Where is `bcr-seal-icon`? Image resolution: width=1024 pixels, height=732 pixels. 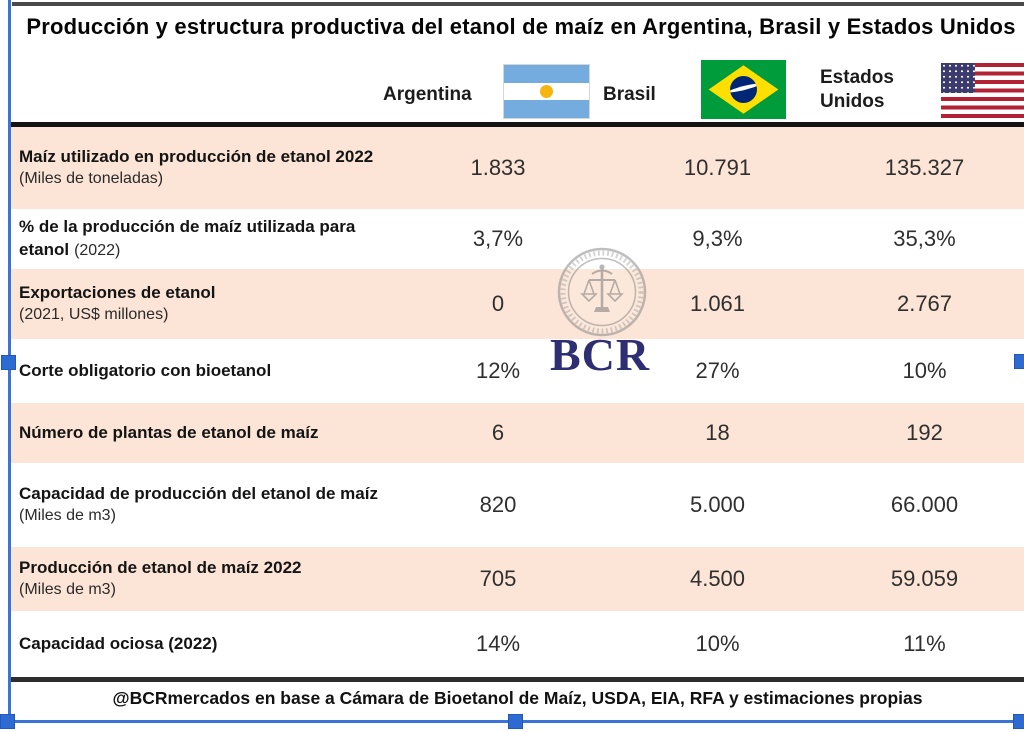 bcr-seal-icon is located at coordinates (602, 292).